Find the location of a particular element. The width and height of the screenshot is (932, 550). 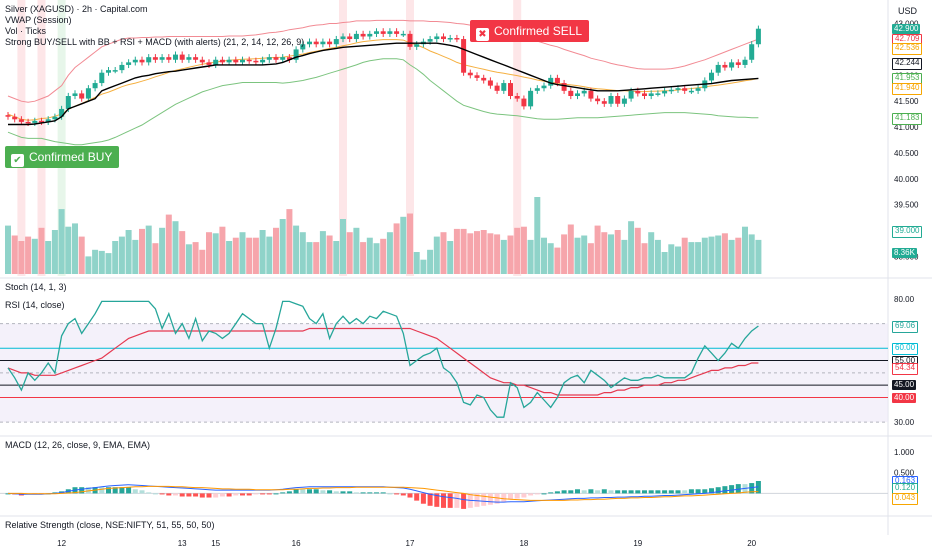

price-scale-label: 41.183 is located at coordinates (907, 118).